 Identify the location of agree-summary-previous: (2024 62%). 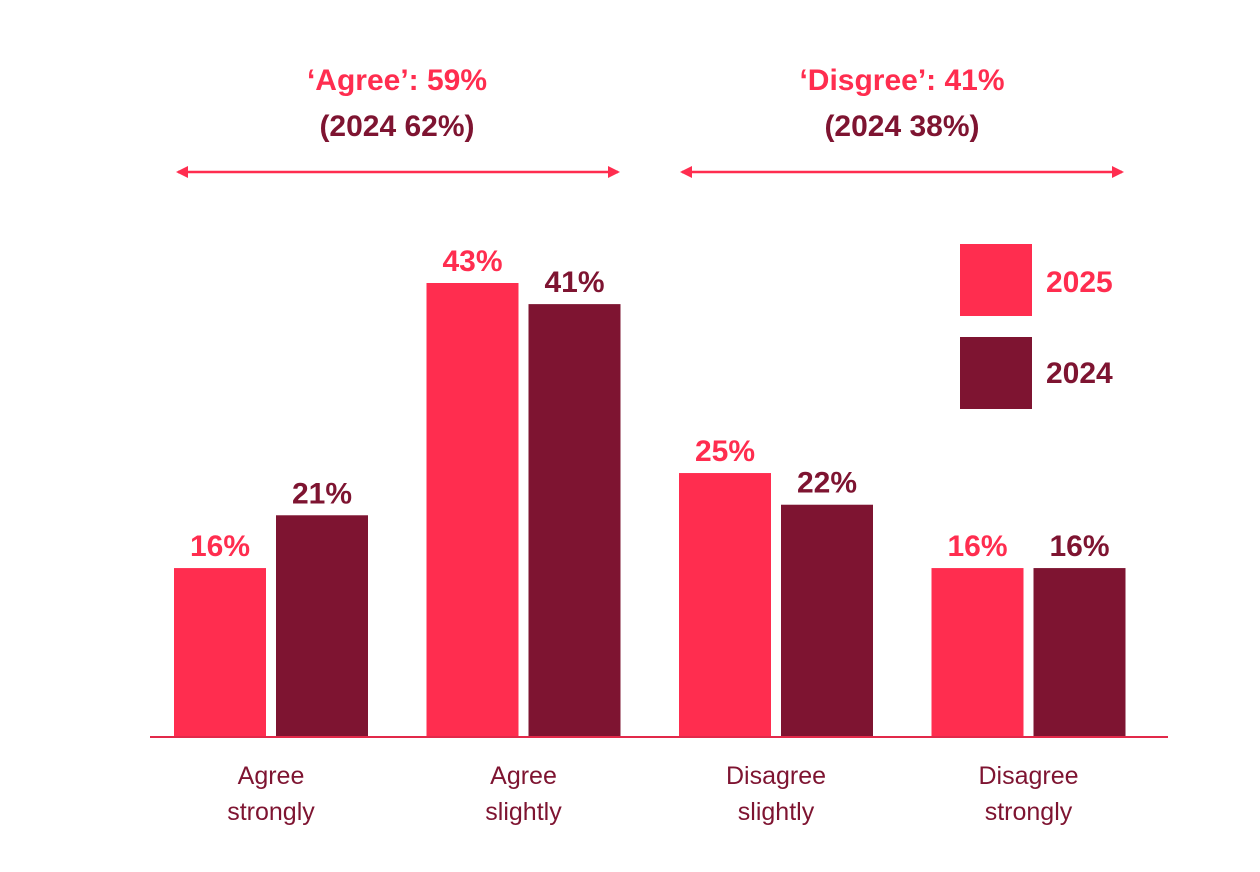
(396, 126).